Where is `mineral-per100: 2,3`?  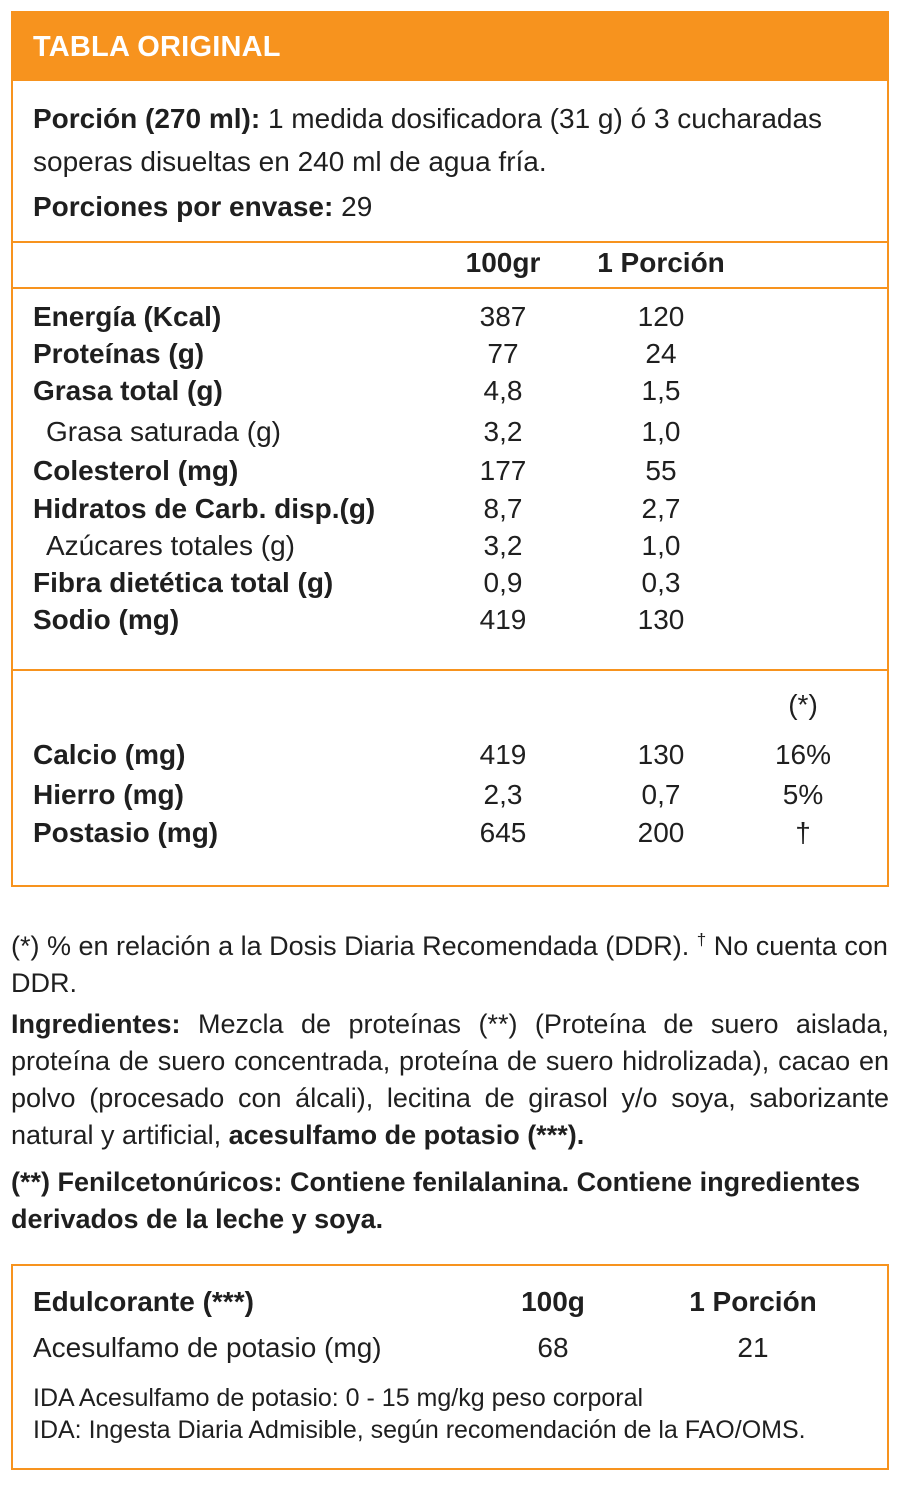 mineral-per100: 2,3 is located at coordinates (503, 794).